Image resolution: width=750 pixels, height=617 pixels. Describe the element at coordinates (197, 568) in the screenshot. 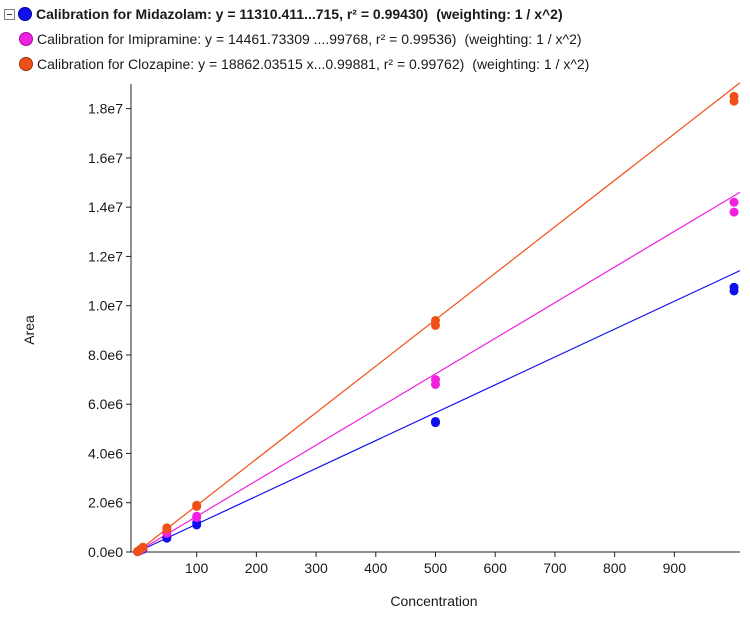

I see `x-tick-label: 100` at that location.